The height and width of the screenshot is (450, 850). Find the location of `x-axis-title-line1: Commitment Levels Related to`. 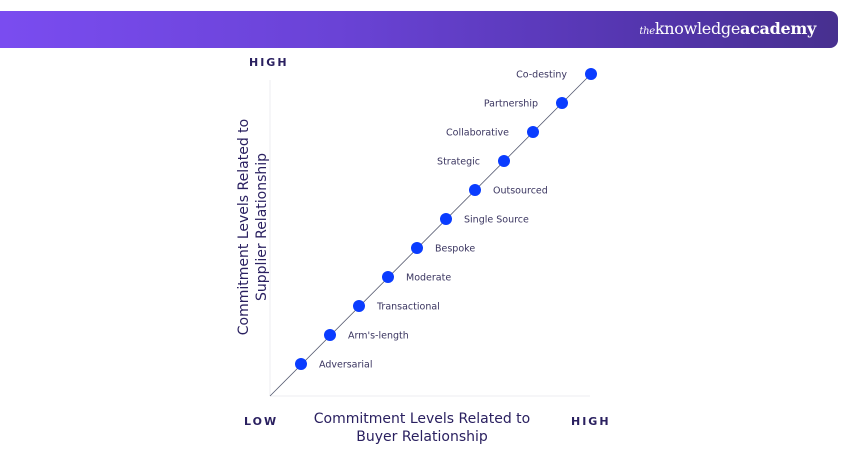

x-axis-title-line1: Commitment Levels Related to is located at coordinates (422, 419).